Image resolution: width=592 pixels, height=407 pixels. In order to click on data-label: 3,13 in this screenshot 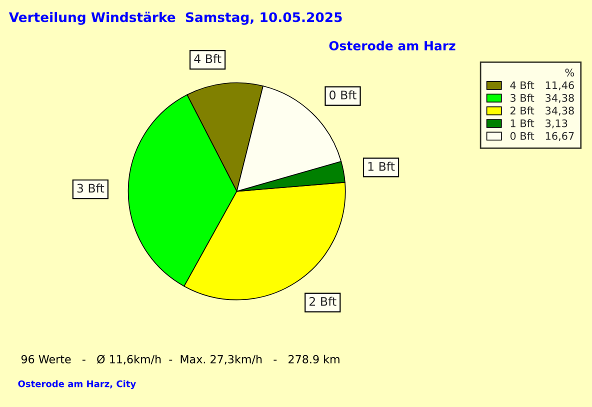, I will do `click(557, 123)`.